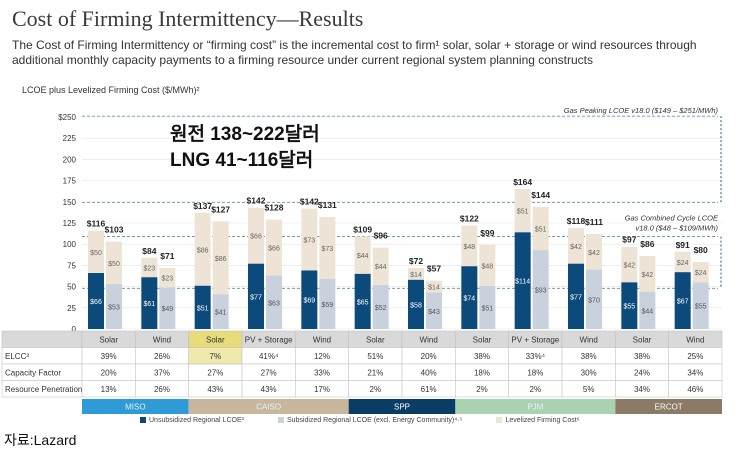 The image size is (740, 450). I want to click on firming-value-label: $73, so click(327, 249).